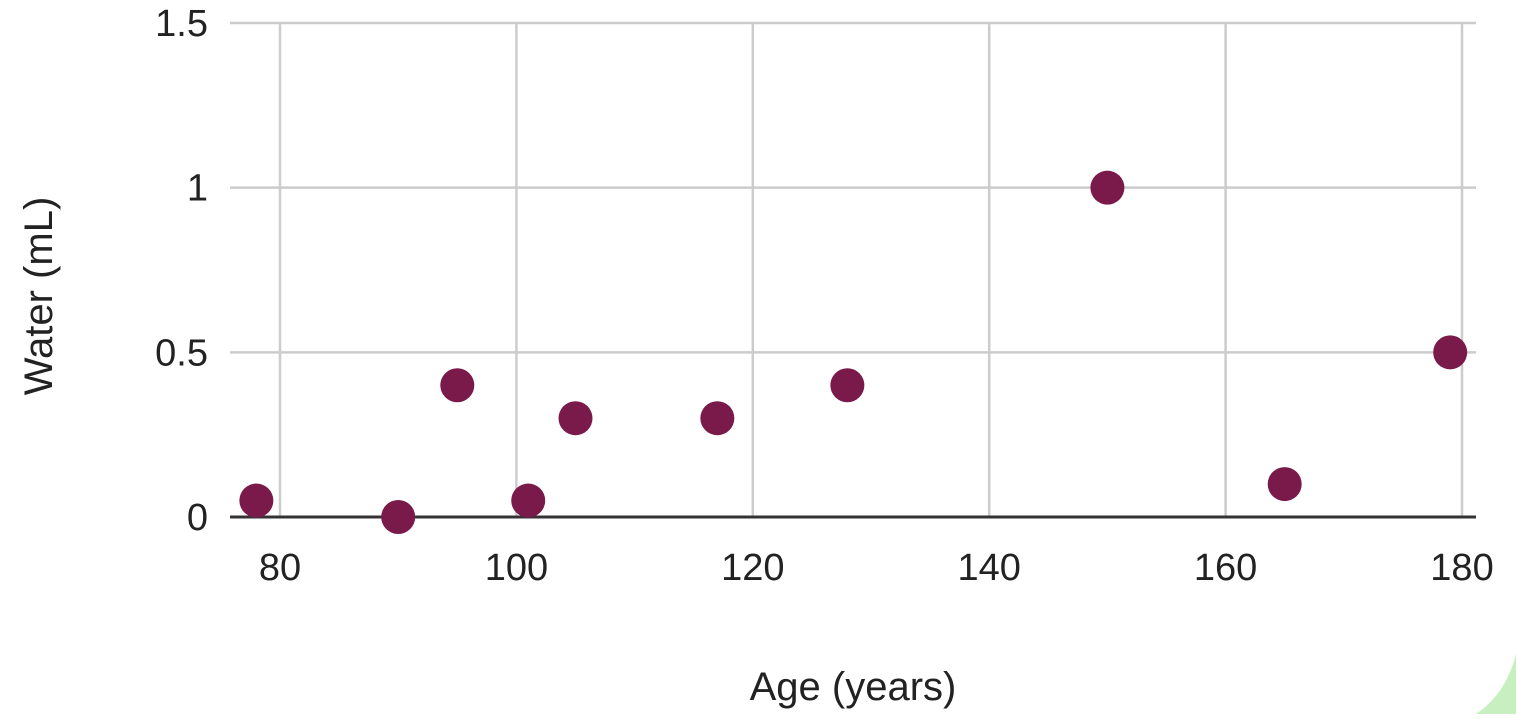 Image resolution: width=1516 pixels, height=719 pixels. What do you see at coordinates (853, 687) in the screenshot?
I see `x-axis-title: Age (years)` at bounding box center [853, 687].